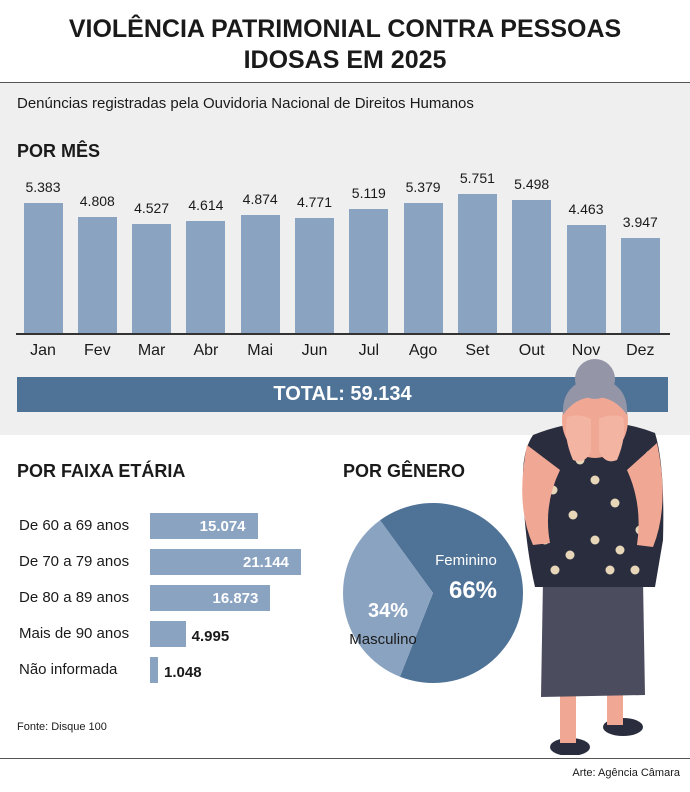 Image resolution: width=690 pixels, height=792 pixels. I want to click on month-value-label: 5.383, so click(43, 186).